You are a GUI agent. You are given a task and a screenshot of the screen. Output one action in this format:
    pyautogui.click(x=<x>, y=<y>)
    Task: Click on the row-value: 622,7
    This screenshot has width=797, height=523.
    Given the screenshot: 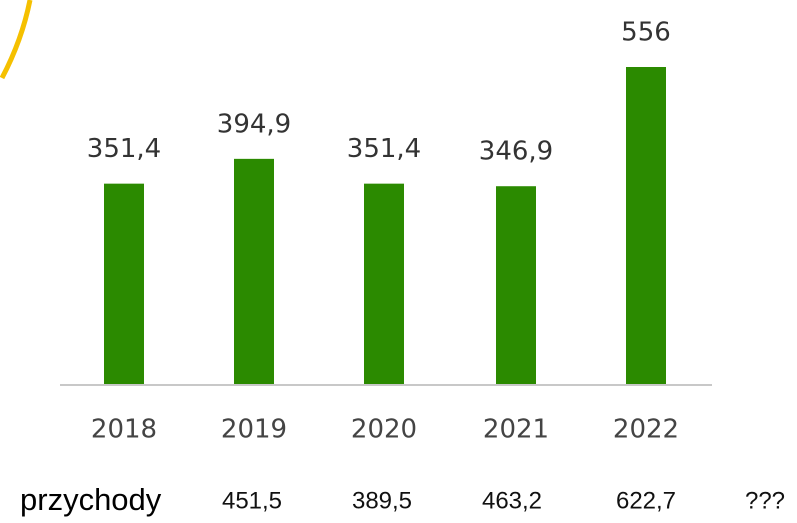 What is the action you would take?
    pyautogui.click(x=646, y=500)
    